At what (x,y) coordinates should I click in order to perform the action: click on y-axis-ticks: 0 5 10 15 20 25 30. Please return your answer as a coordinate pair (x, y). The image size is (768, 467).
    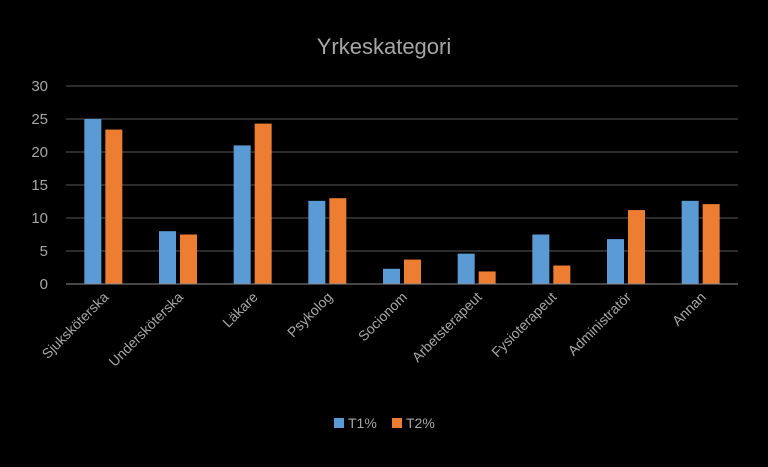
    Looking at the image, I should click on (39, 185).